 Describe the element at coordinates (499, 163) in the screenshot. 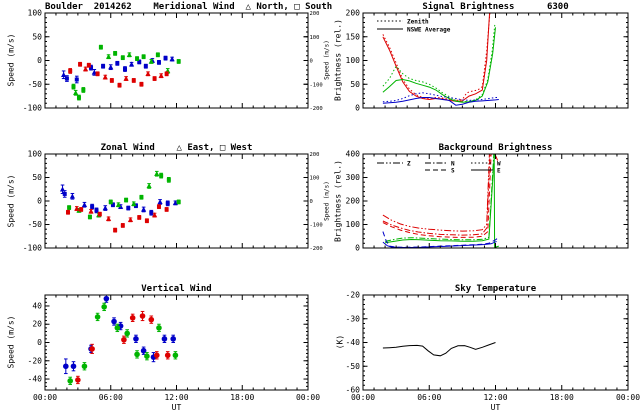

I see `legend-label: W` at that location.